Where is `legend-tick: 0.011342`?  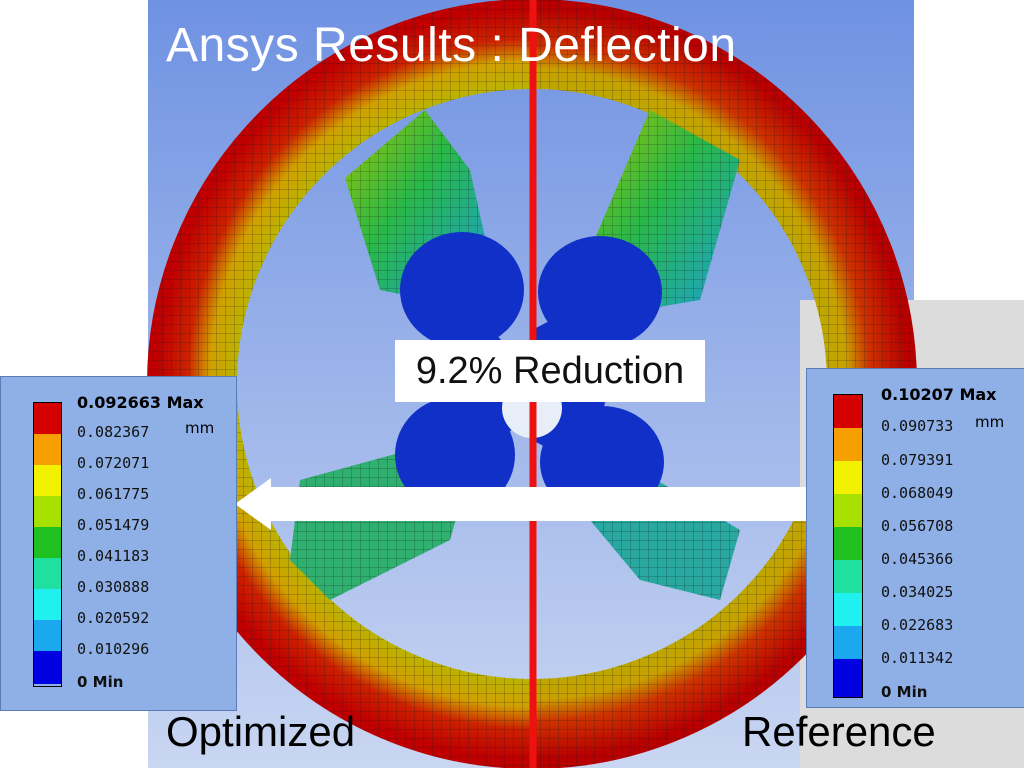 legend-tick: 0.011342 is located at coordinates (917, 658).